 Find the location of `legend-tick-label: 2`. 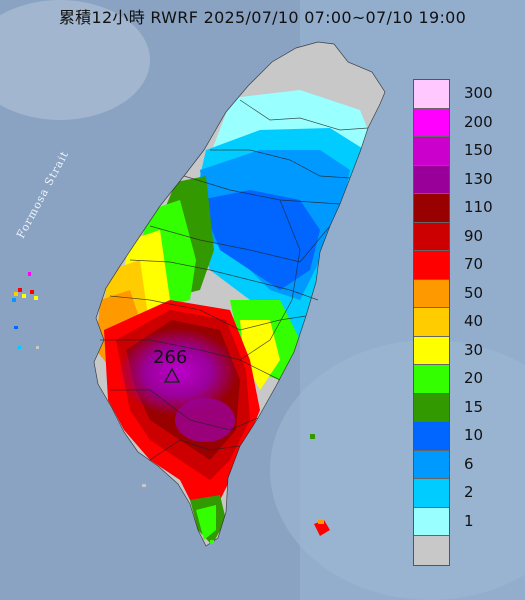

legend-tick-label: 2 is located at coordinates (469, 492).